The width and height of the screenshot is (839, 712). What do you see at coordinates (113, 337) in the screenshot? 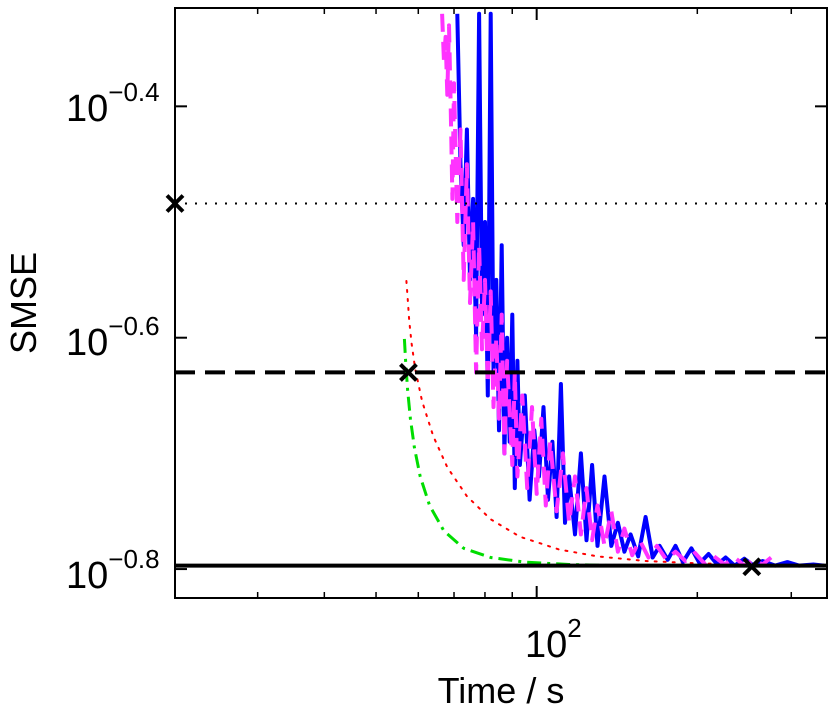
I see `y-tick-label-neg0.6: 10−0.6` at bounding box center [113, 337].